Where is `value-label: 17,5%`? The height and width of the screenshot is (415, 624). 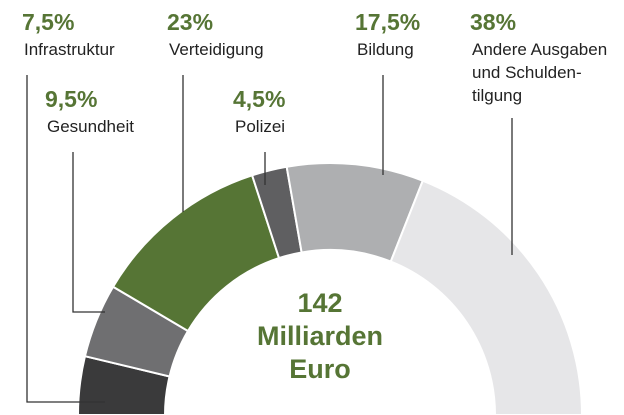
value-label: 17,5% is located at coordinates (387, 22).